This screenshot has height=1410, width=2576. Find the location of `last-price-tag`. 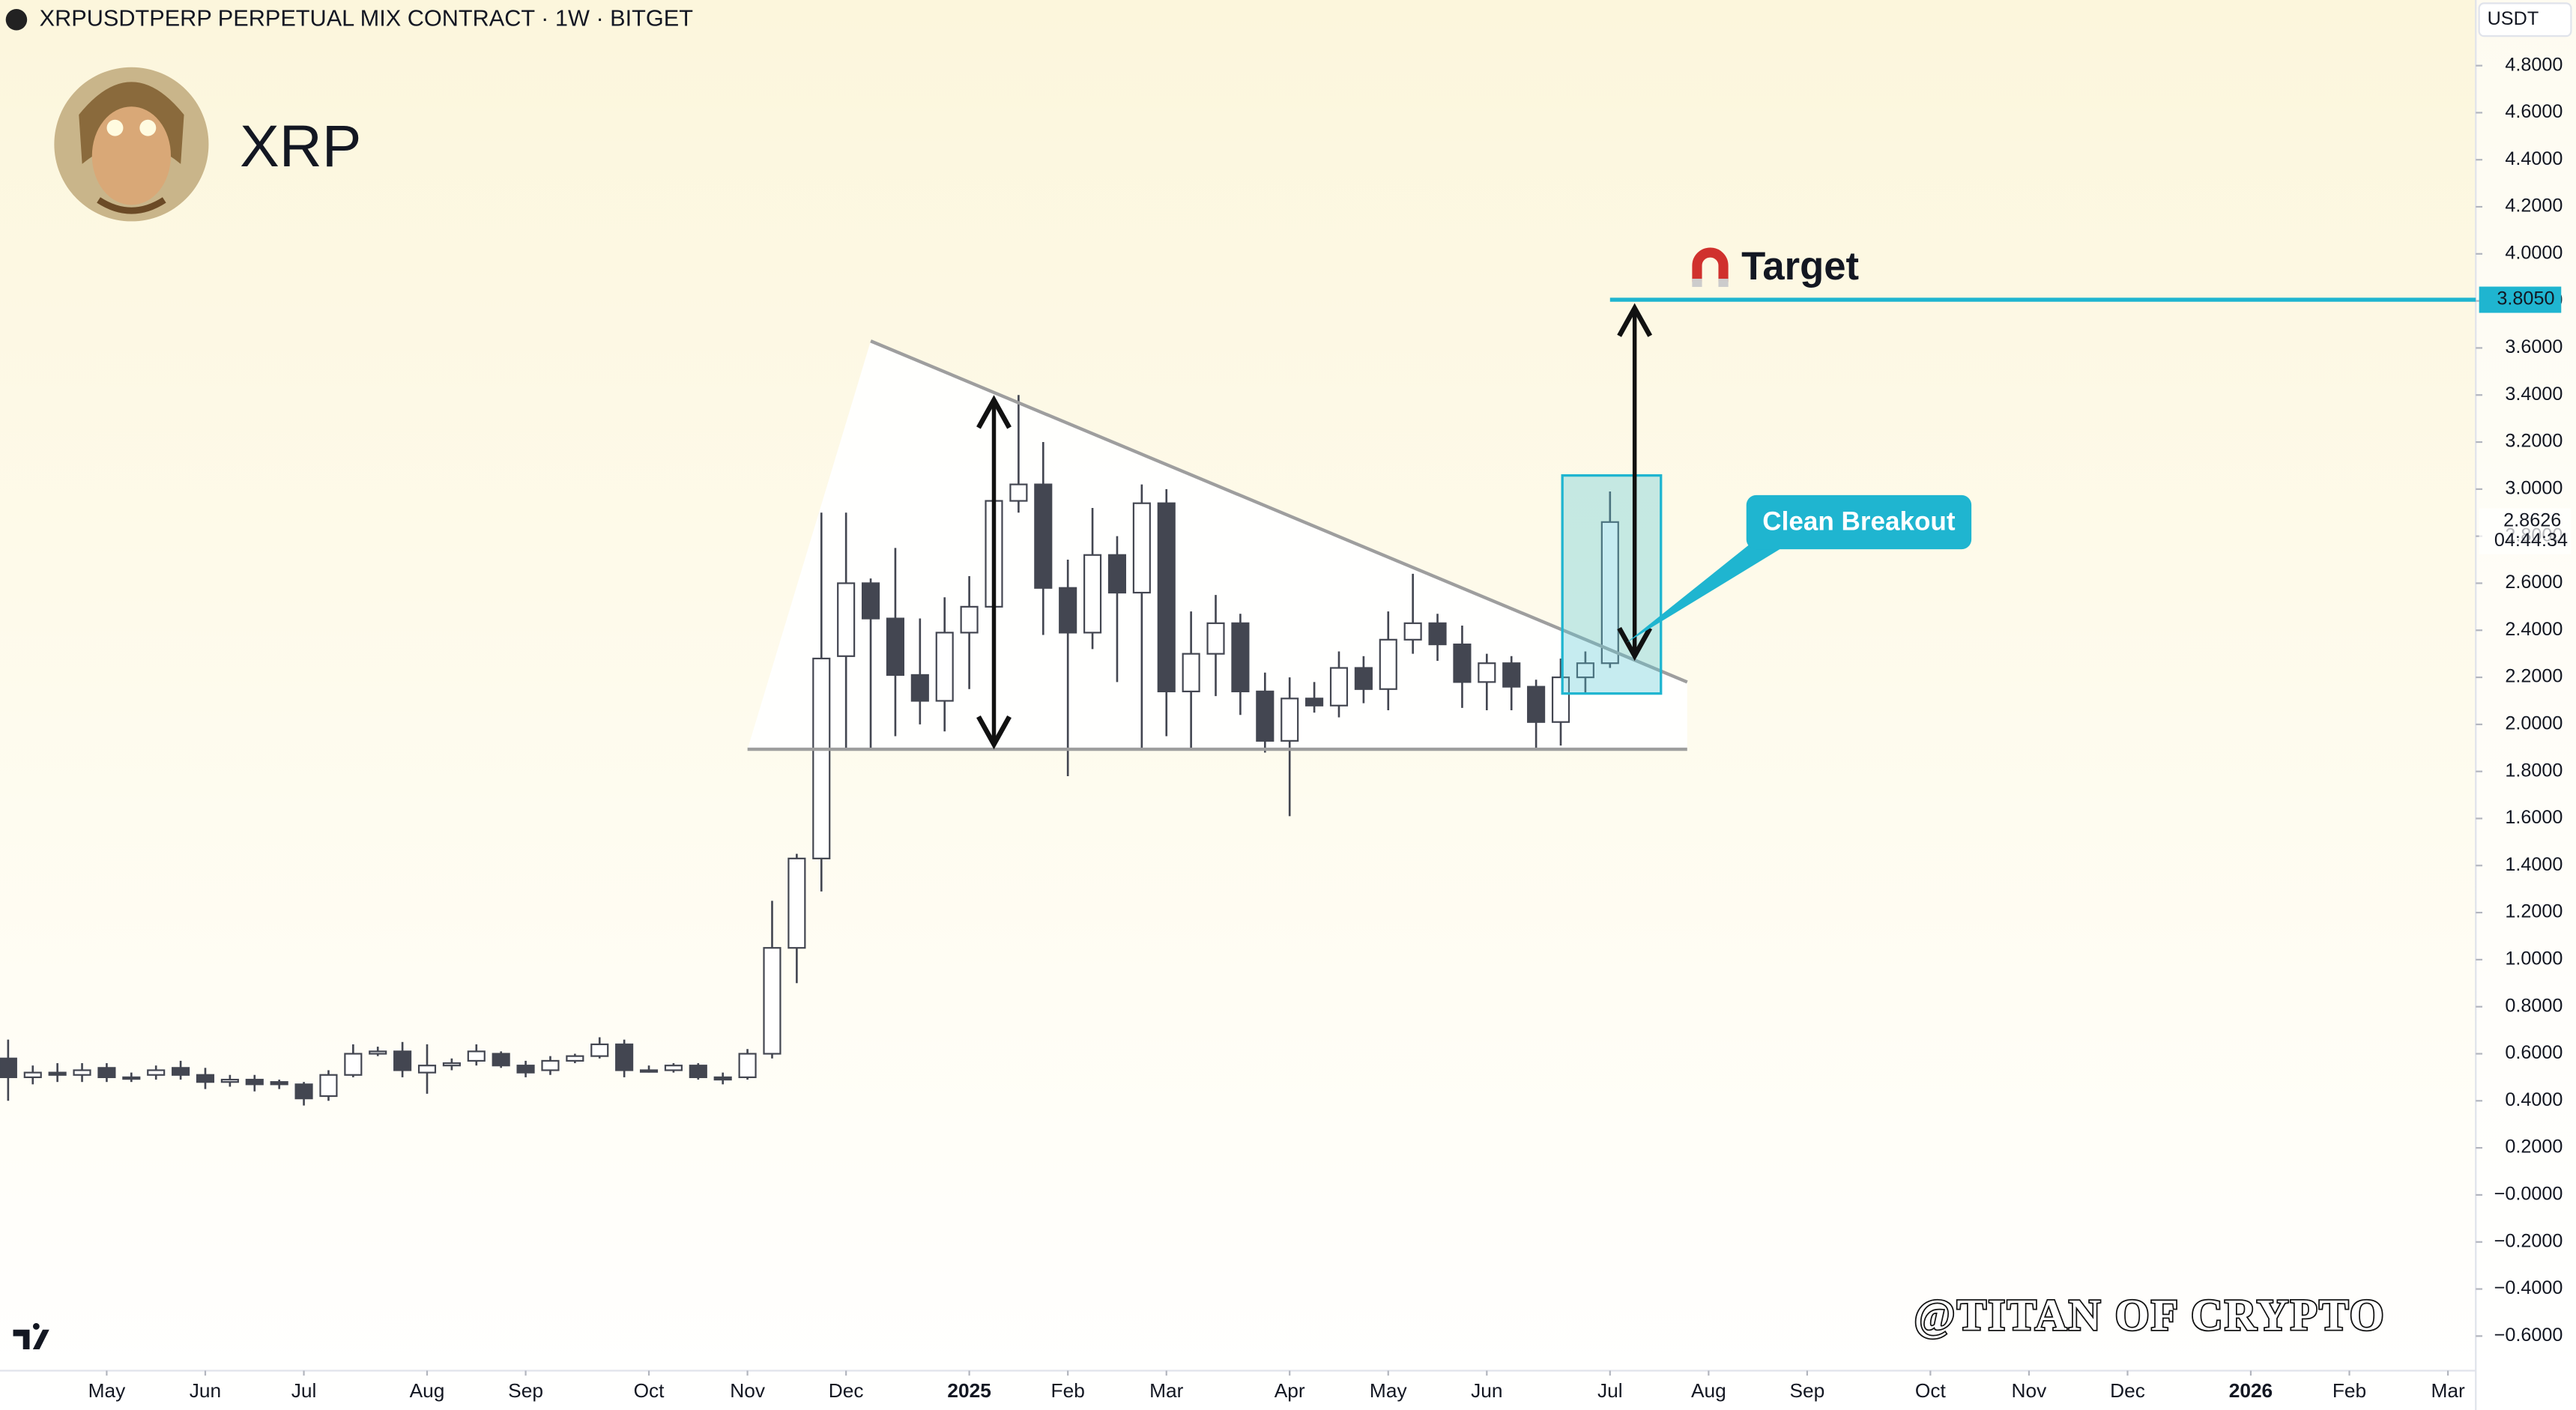

last-price-tag is located at coordinates (2525, 531).